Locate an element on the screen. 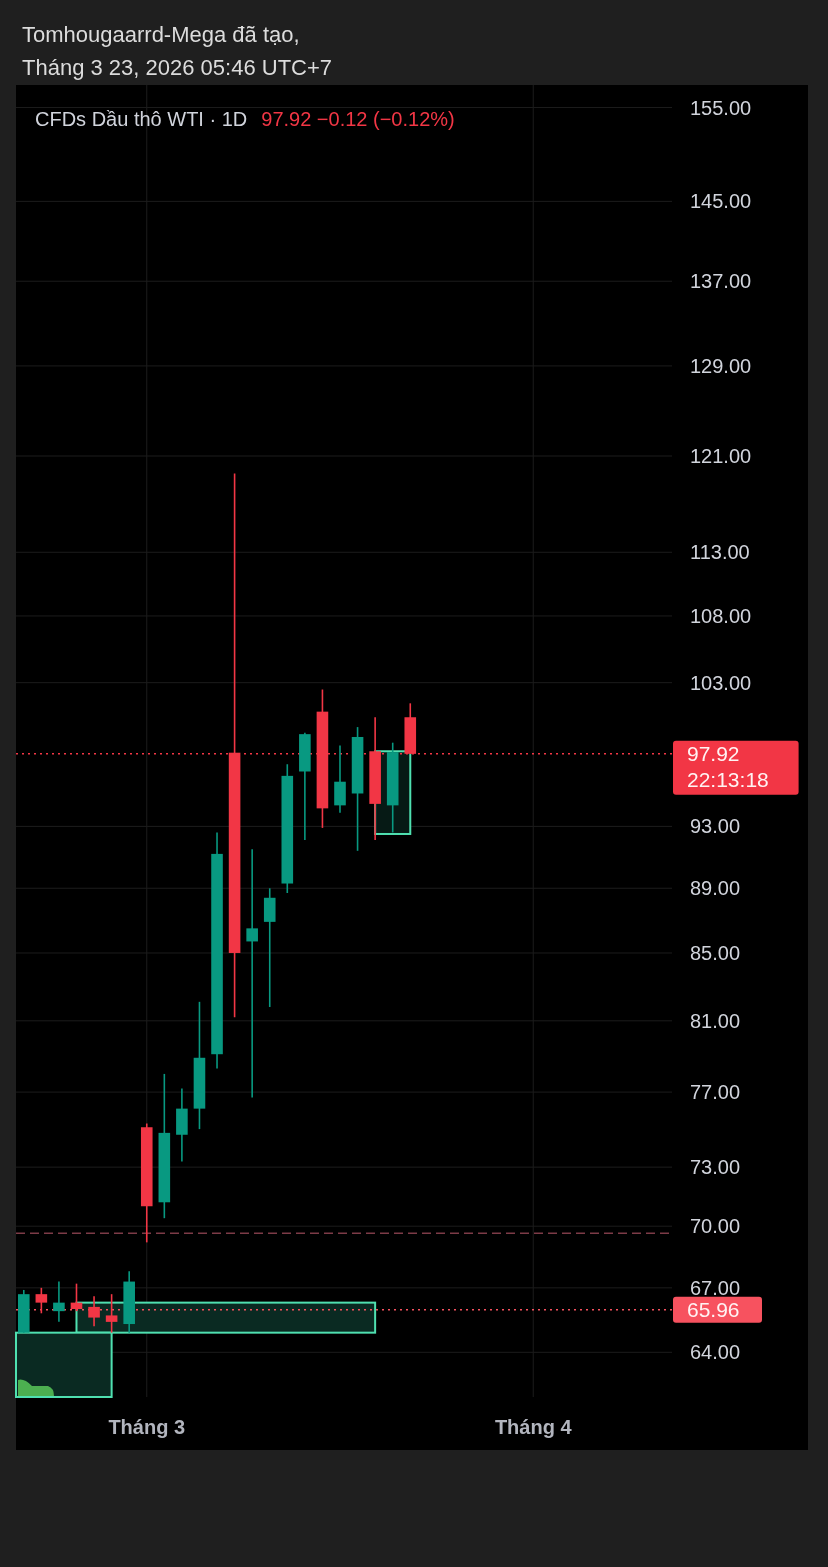 This screenshot has width=828, height=1567. y-tick-label: 103.00 is located at coordinates (721, 682).